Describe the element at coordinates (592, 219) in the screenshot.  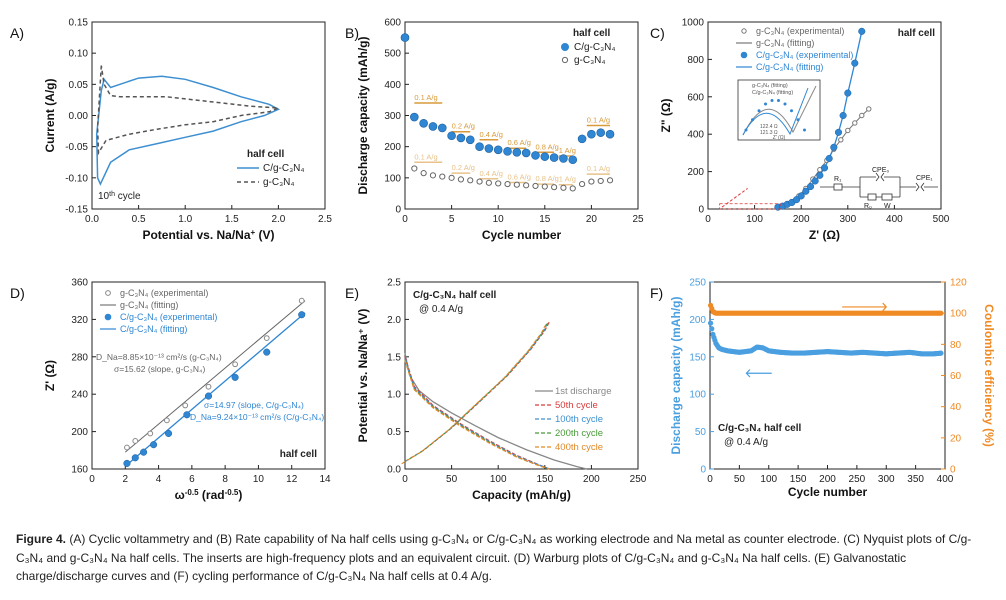
I see `x-tick-label: 20` at that location.